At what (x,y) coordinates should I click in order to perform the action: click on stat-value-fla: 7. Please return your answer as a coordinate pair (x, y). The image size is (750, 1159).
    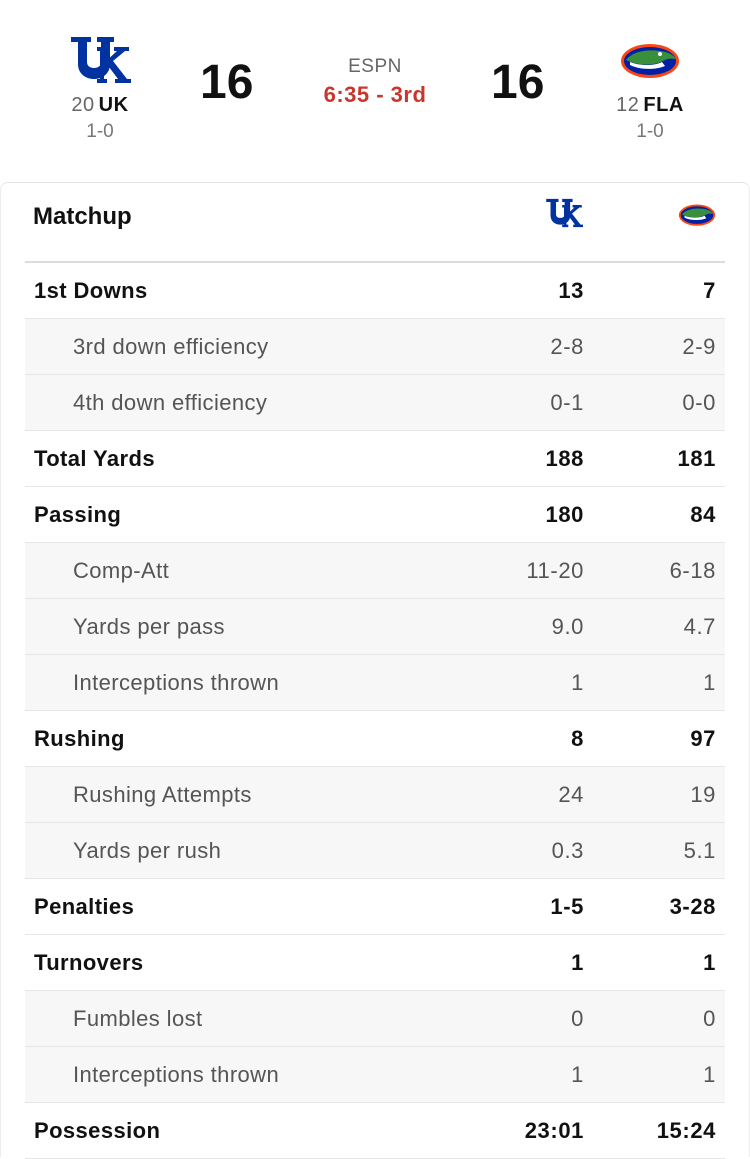
    Looking at the image, I should click on (709, 290).